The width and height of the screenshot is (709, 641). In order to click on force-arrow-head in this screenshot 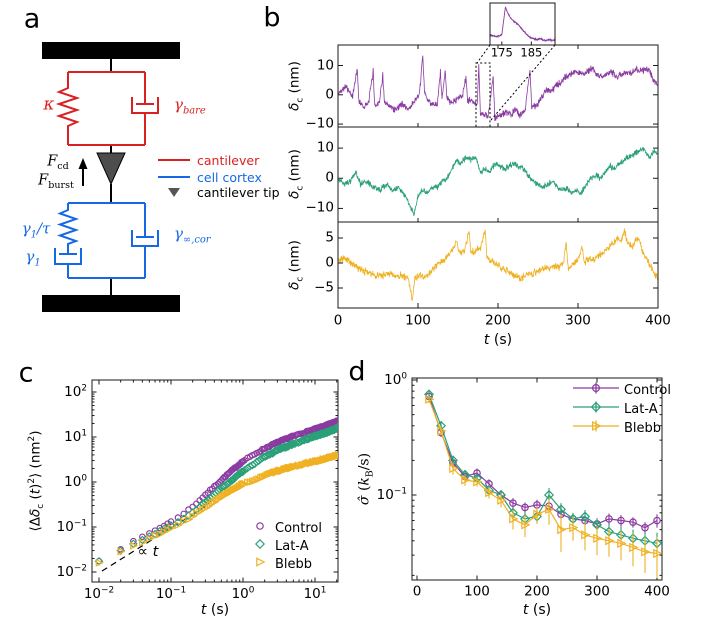, I will do `click(83, 163)`.